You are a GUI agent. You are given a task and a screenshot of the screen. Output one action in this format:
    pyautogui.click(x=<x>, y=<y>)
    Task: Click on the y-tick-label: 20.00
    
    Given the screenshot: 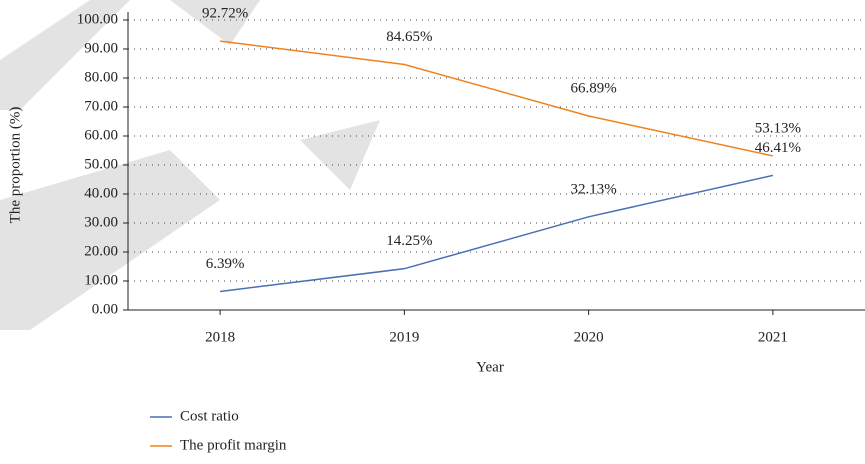 What is the action you would take?
    pyautogui.click(x=101, y=251)
    